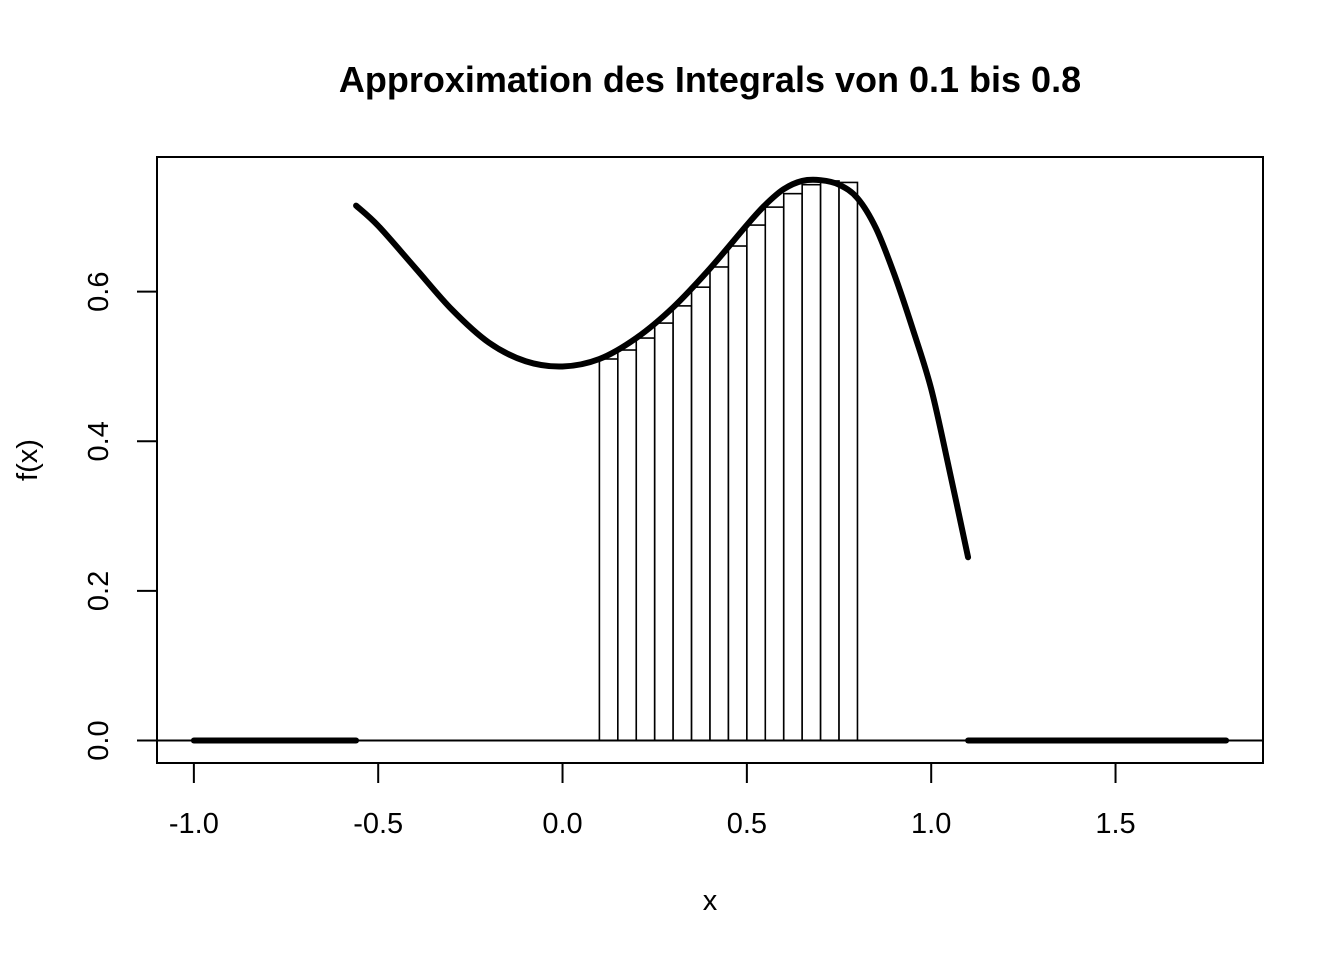 The height and width of the screenshot is (960, 1344). What do you see at coordinates (28, 460) in the screenshot?
I see `y-axis-label: f(x)` at bounding box center [28, 460].